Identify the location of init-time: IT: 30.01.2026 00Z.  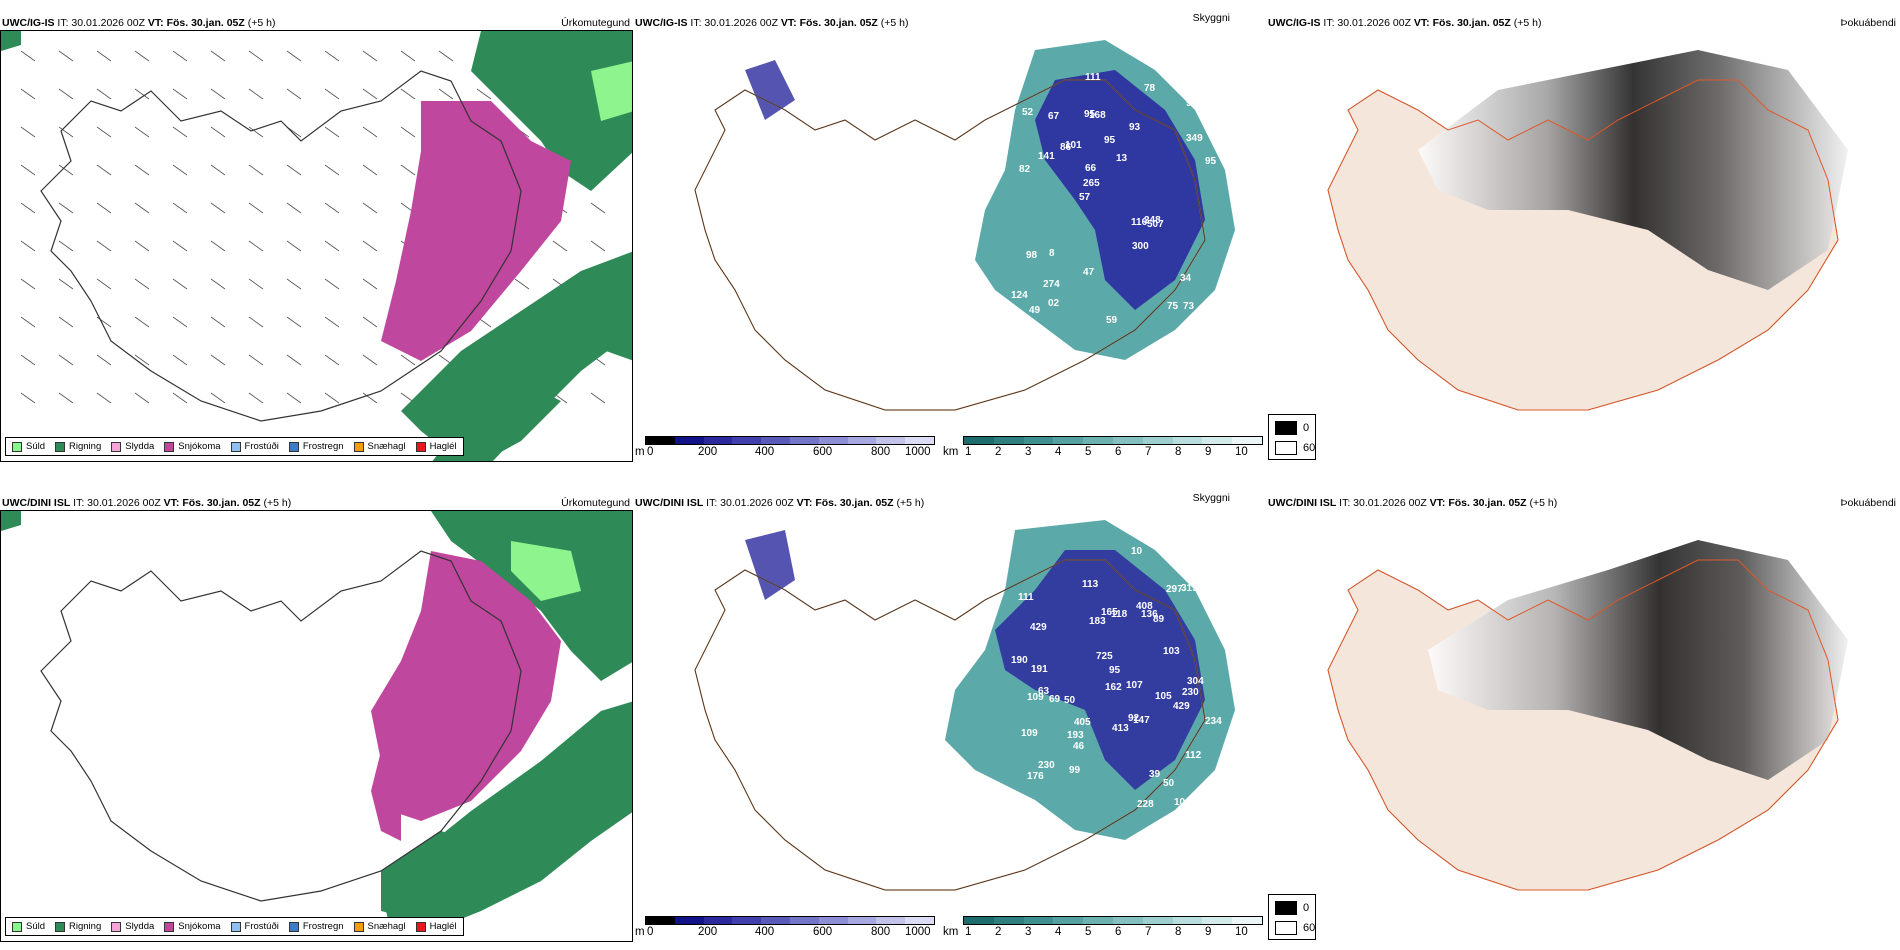
(1383, 503).